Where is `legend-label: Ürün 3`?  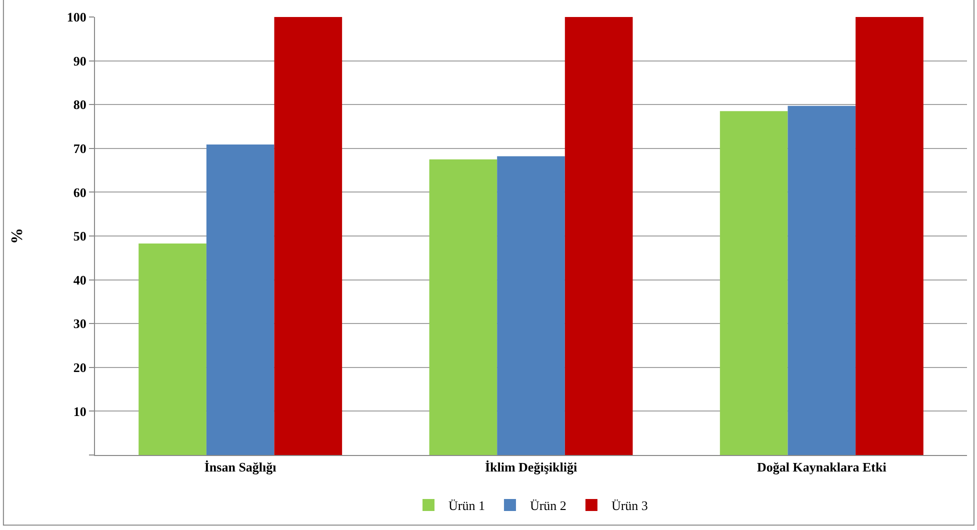
legend-label: Ürün 3 is located at coordinates (629, 506).